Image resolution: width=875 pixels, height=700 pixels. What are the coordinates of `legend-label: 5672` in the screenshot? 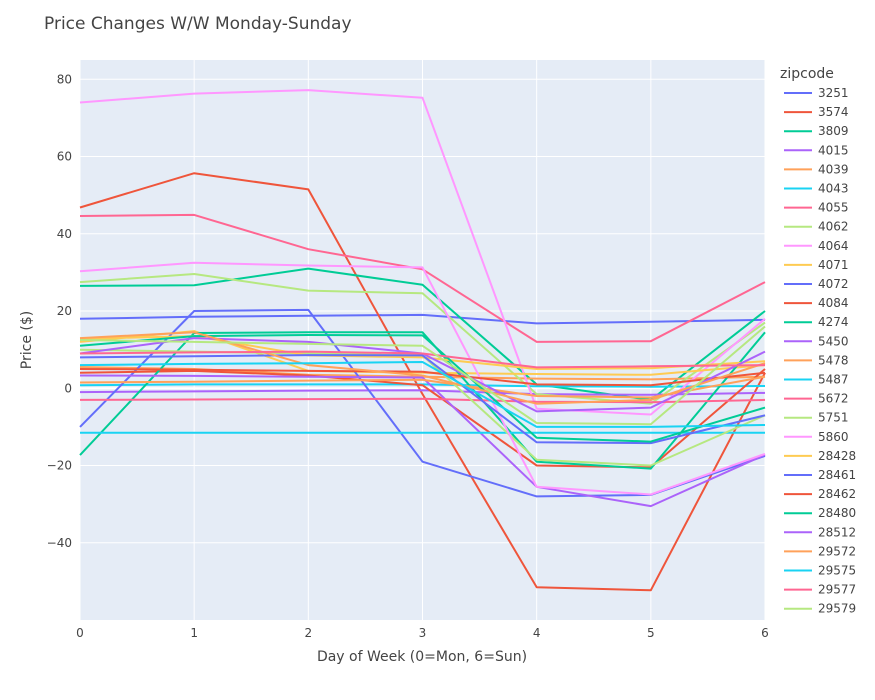 It's located at (833, 399).